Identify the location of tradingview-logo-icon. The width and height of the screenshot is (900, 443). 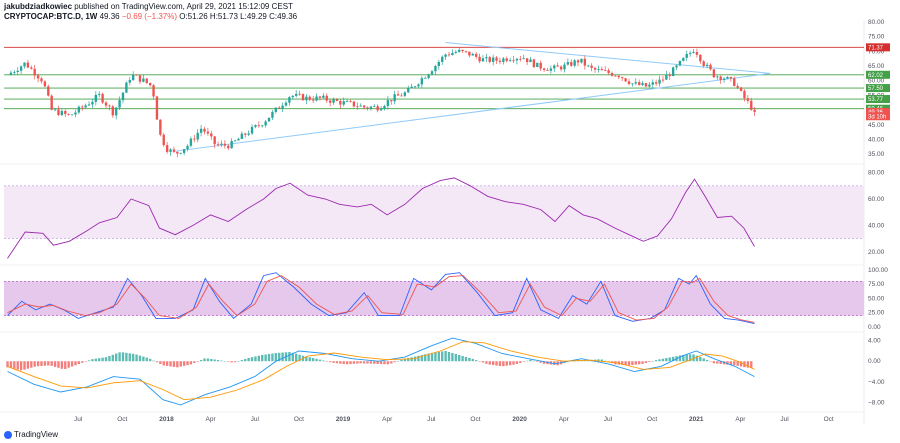
(8, 434).